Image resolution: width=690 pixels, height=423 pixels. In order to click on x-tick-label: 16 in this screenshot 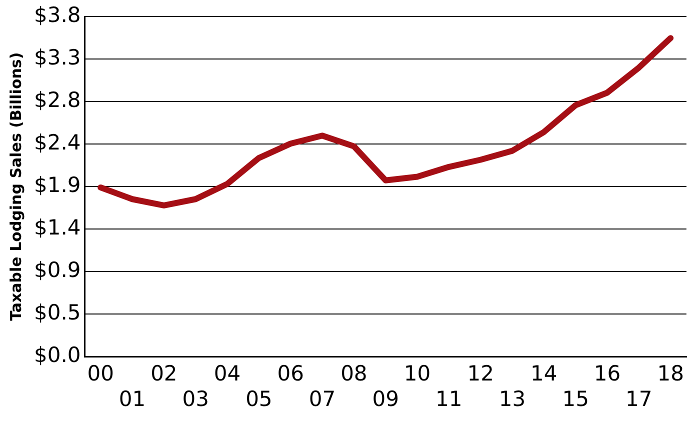, I will do `click(607, 374)`.